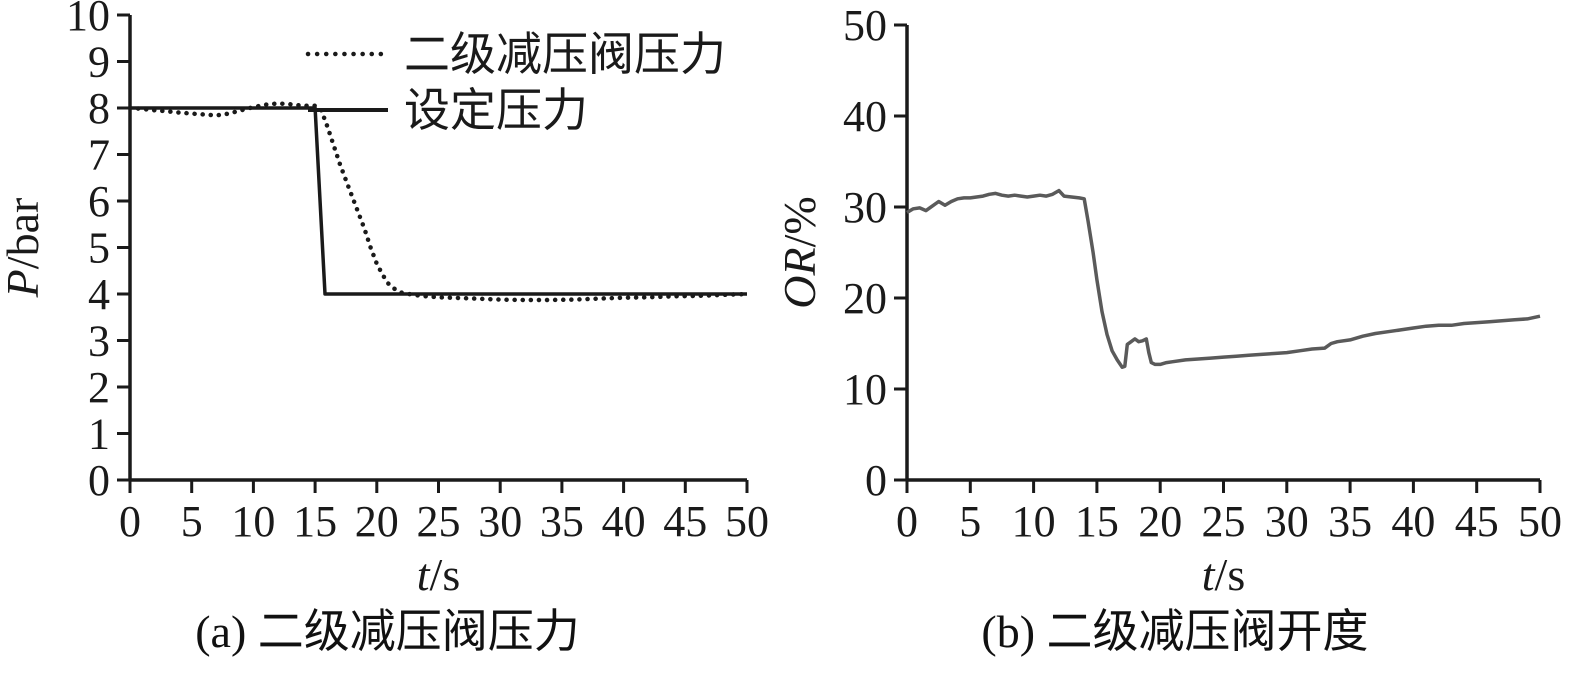 The image size is (1575, 687). What do you see at coordinates (865, 116) in the screenshot?
I see `y-tick-label: 40` at bounding box center [865, 116].